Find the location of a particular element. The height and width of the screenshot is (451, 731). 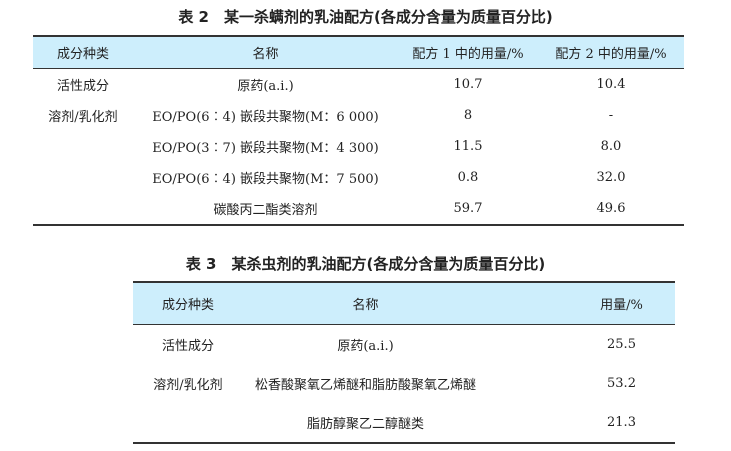

table-cell: 21.3 is located at coordinates (621, 422).